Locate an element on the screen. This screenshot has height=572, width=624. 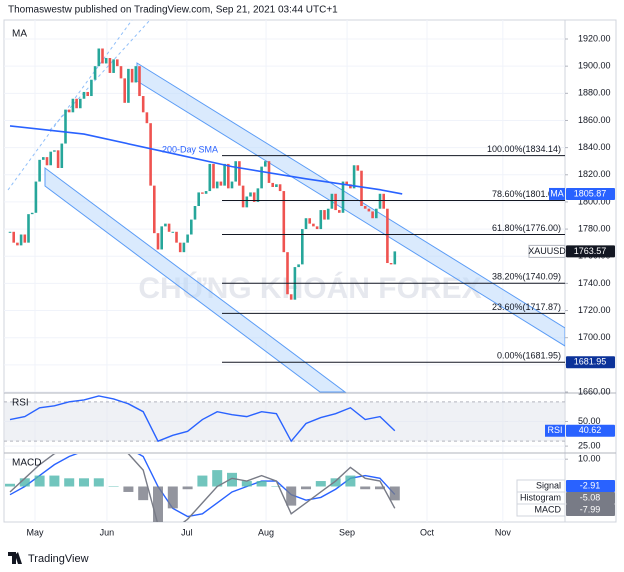
y-tick-label: 1860.00 is located at coordinates (594, 120).